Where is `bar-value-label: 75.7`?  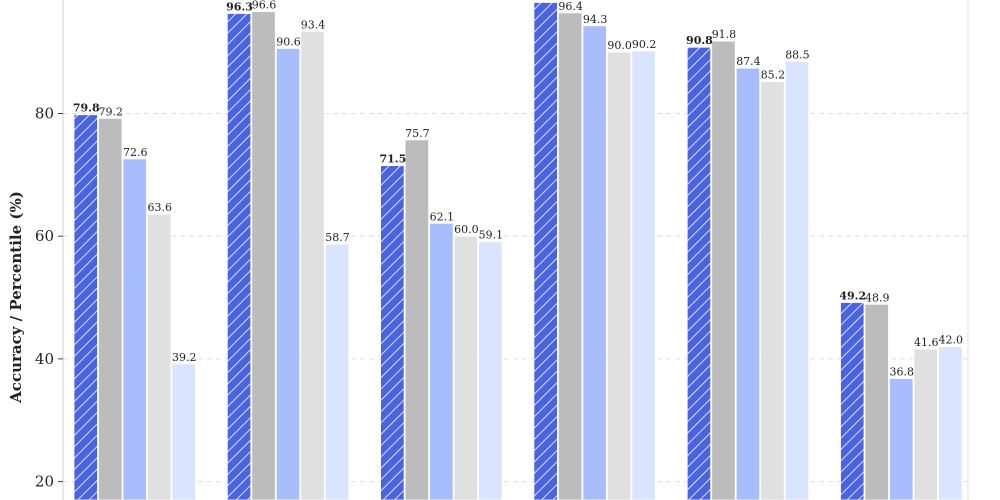
bar-value-label: 75.7 is located at coordinates (417, 133).